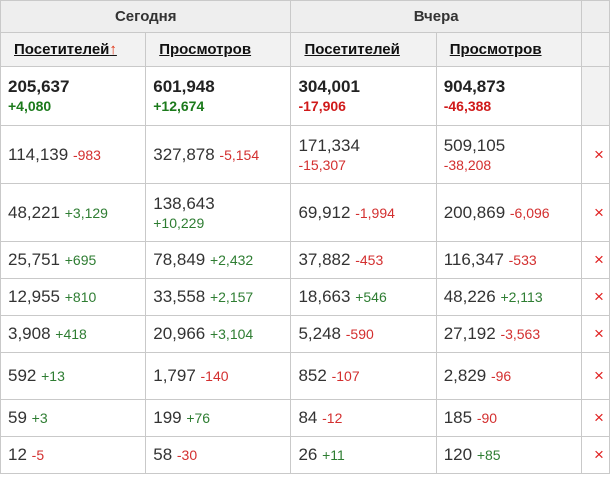 The width and height of the screenshot is (610, 483). I want to click on column-header-views-yesterday: Просмотров, so click(508, 50).